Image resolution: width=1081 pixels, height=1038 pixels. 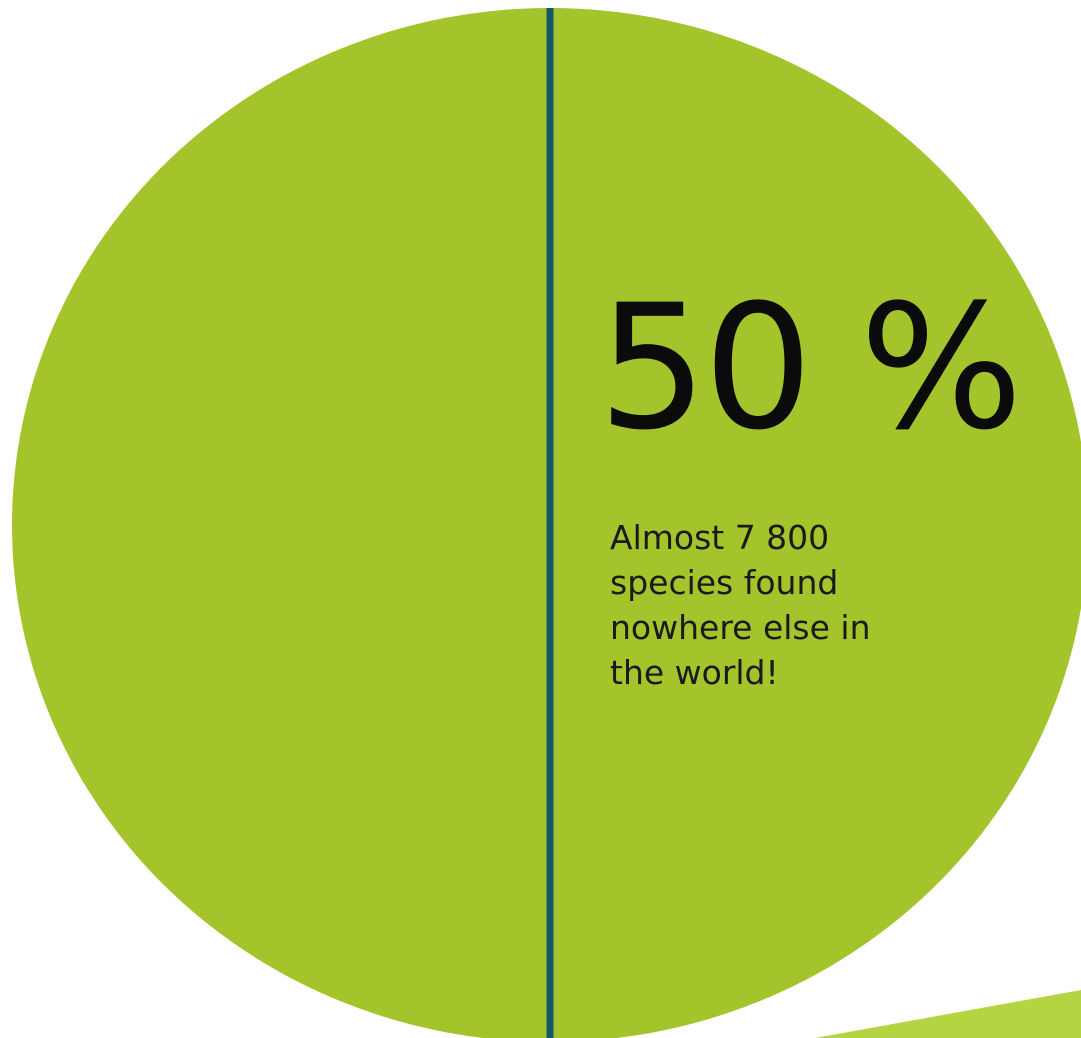 What do you see at coordinates (720, 537) in the screenshot?
I see `caption-line-1: Almost 7 800` at bounding box center [720, 537].